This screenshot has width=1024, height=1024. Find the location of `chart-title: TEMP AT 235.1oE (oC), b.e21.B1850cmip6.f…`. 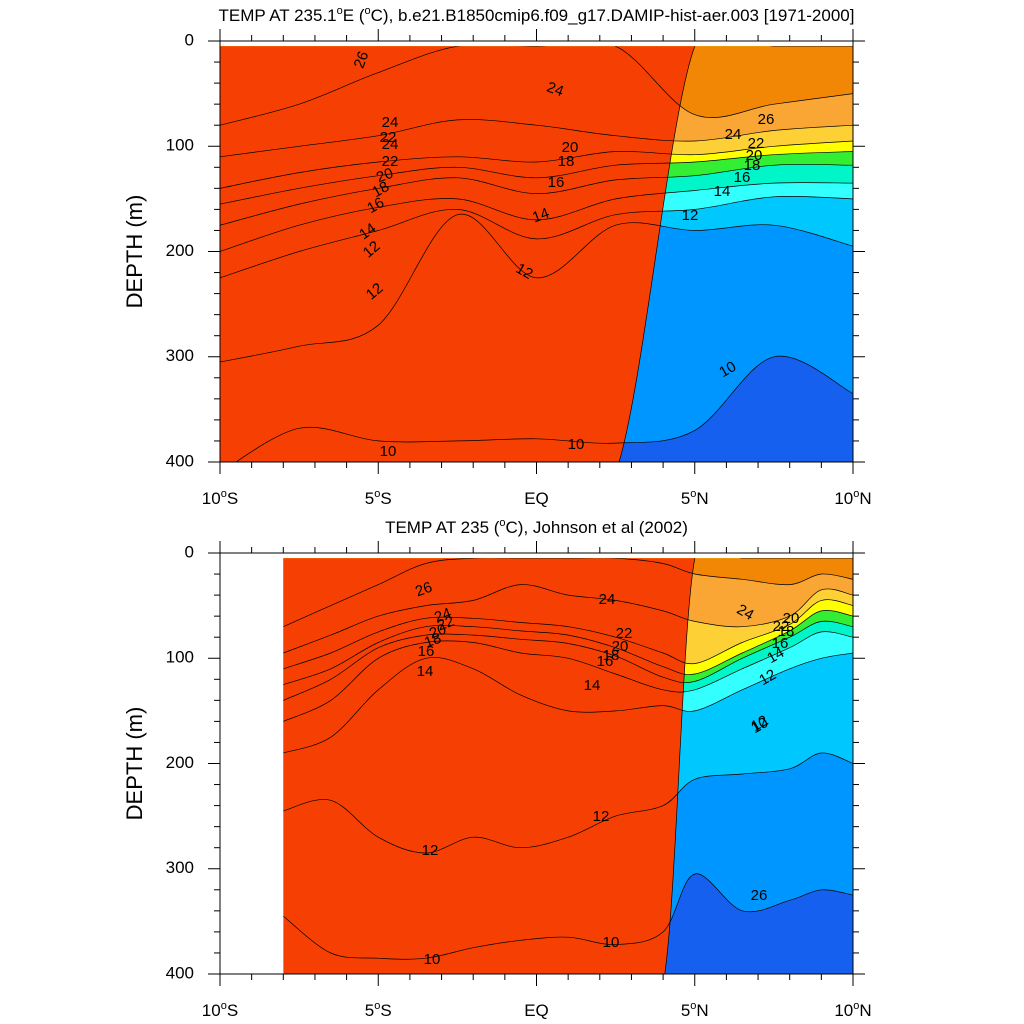

chart-title: TEMP AT 235.1oE (oC), b.e21.B1850cmip6.f… is located at coordinates (537, 15).